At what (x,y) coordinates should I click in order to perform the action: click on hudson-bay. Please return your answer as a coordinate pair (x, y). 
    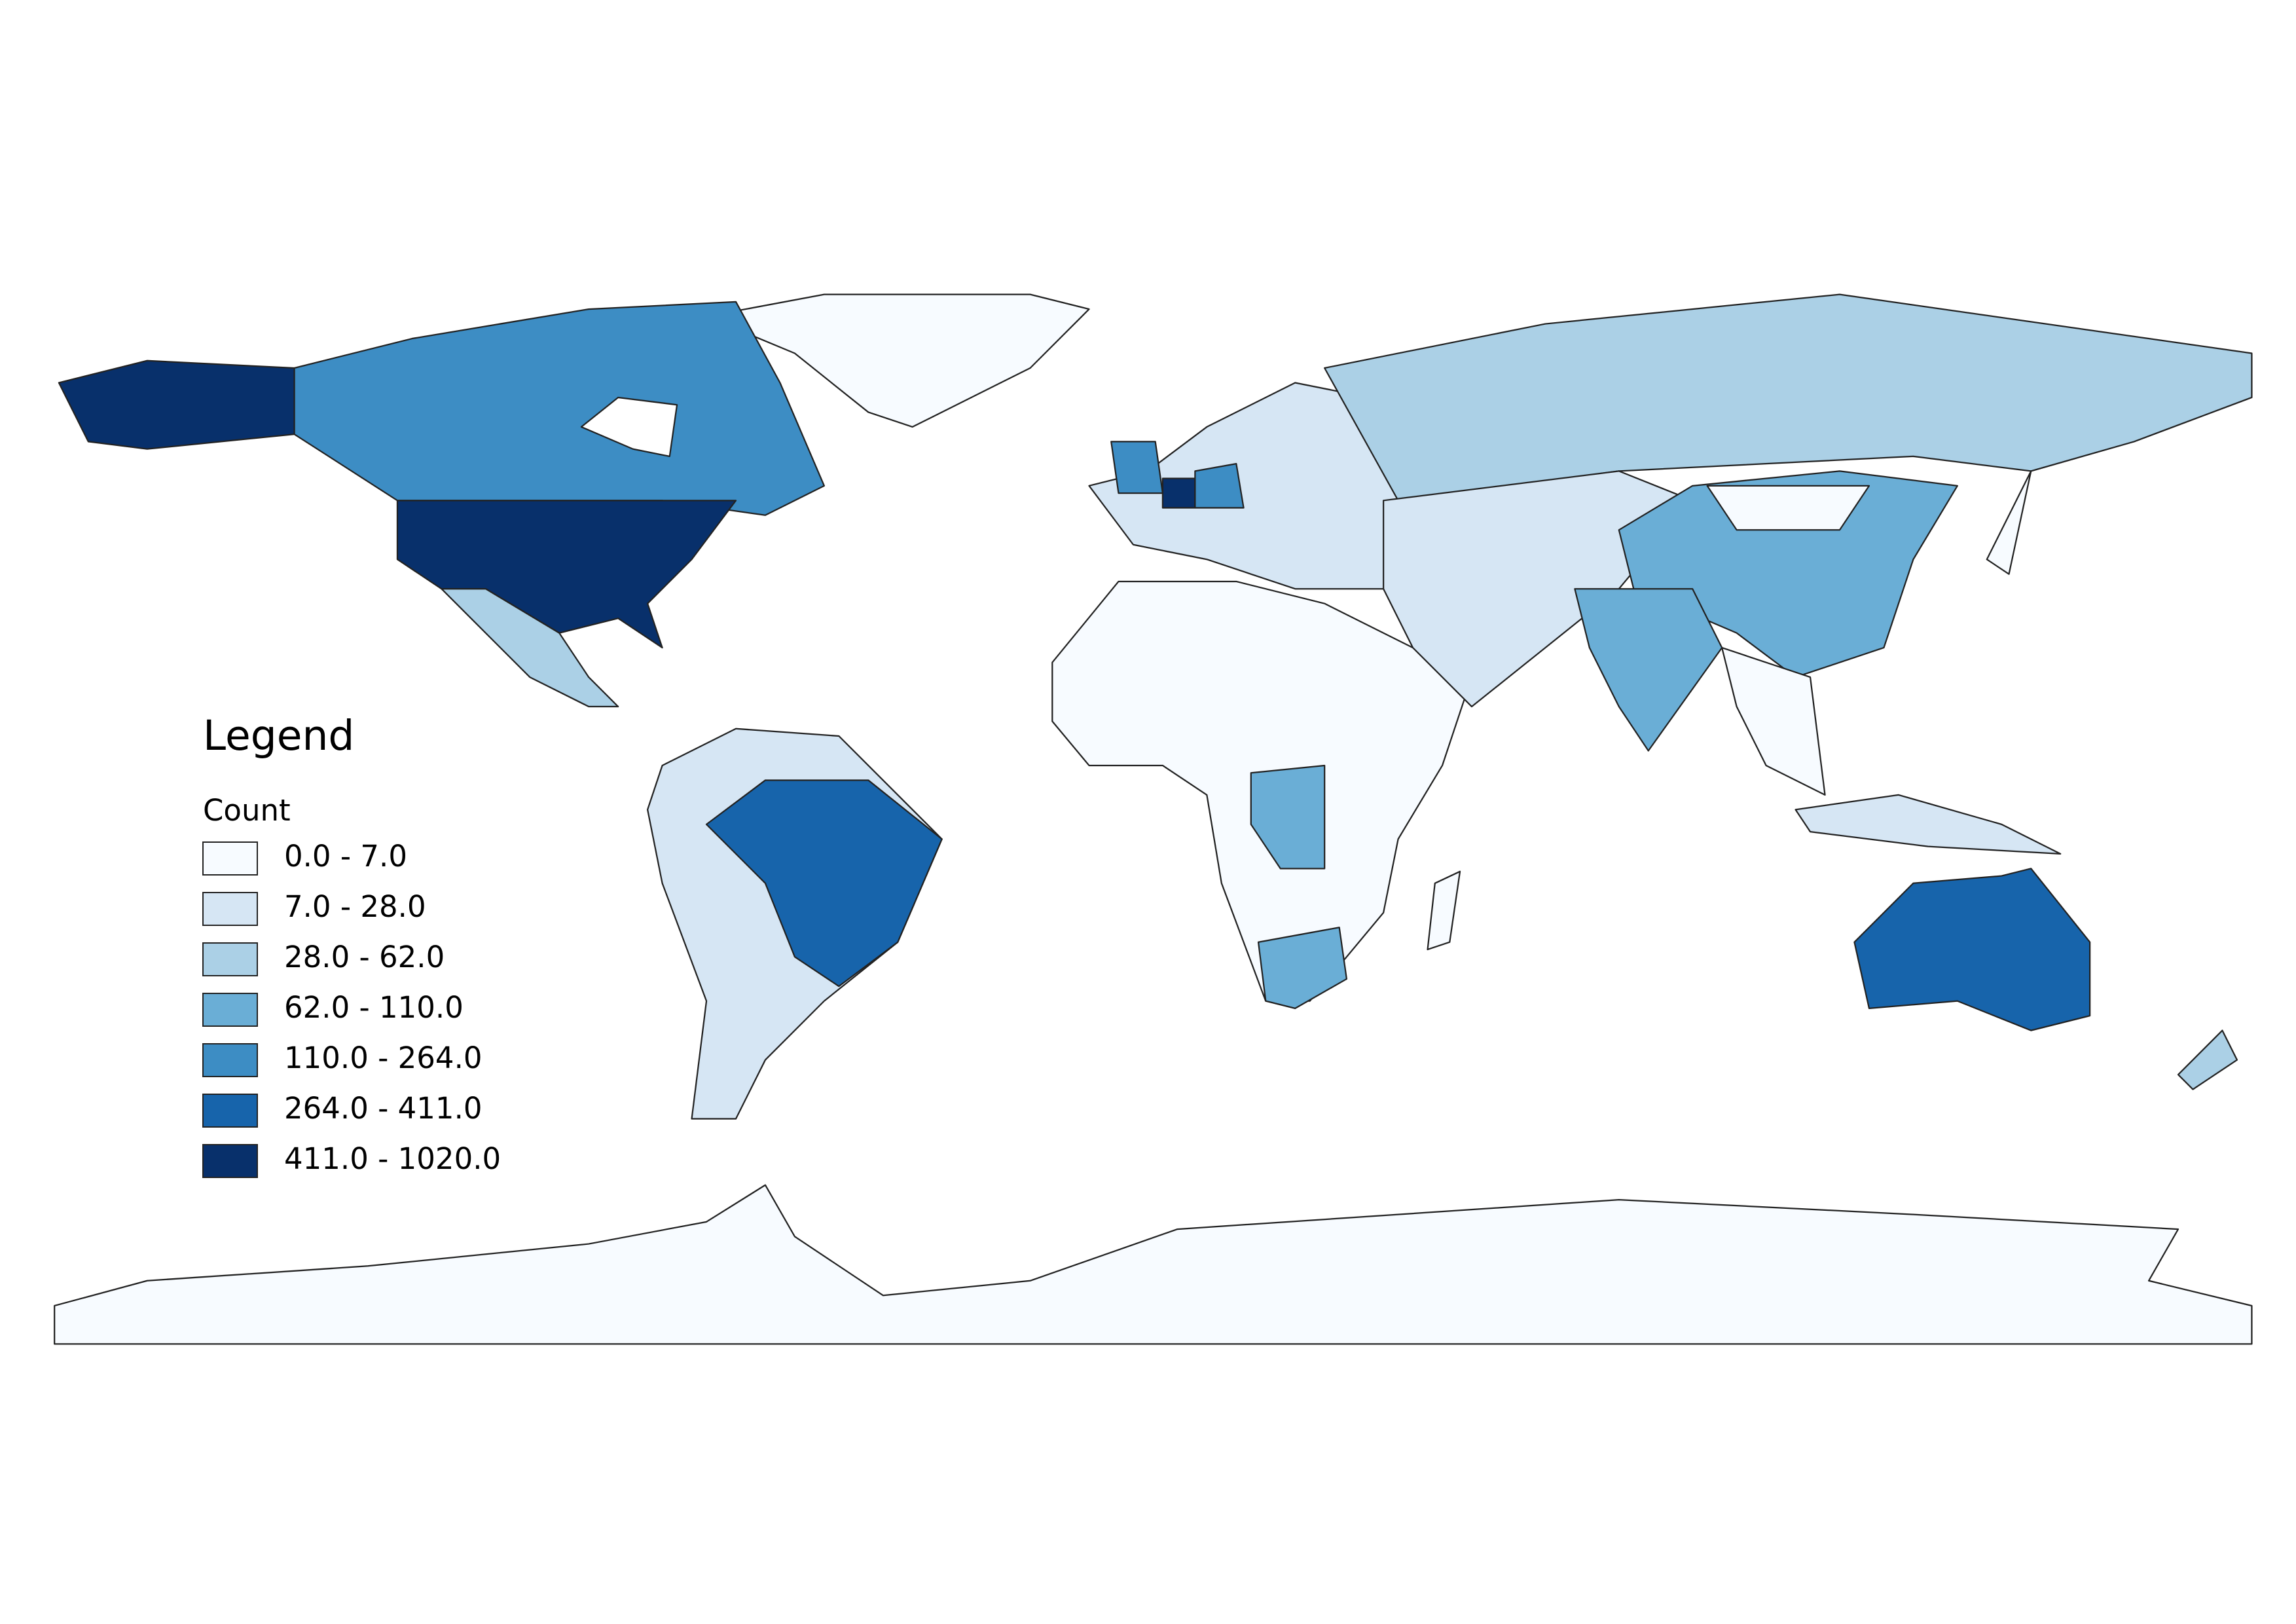
    Looking at the image, I should click on (629, 427).